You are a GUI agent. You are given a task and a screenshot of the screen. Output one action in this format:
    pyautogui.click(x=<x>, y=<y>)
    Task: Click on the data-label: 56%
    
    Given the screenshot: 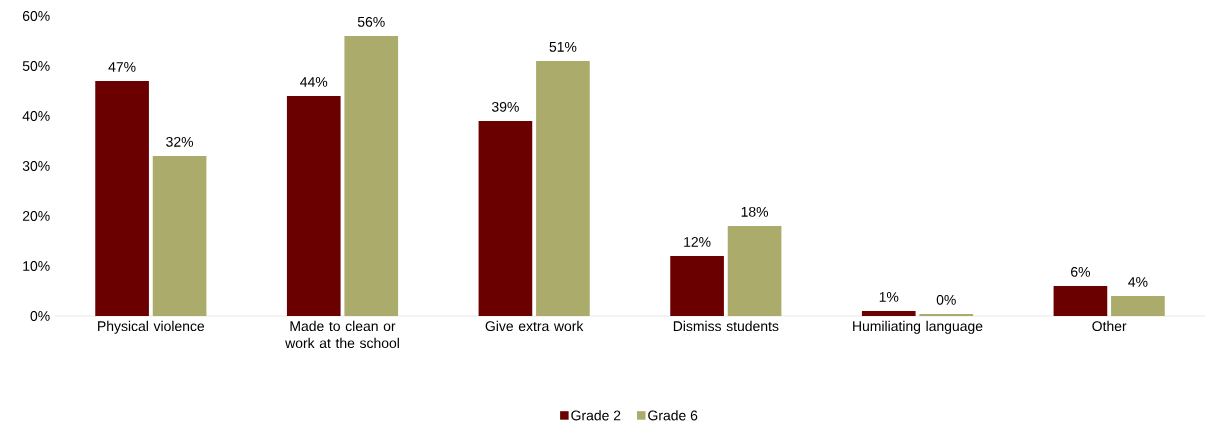 What is the action you would take?
    pyautogui.click(x=371, y=21)
    